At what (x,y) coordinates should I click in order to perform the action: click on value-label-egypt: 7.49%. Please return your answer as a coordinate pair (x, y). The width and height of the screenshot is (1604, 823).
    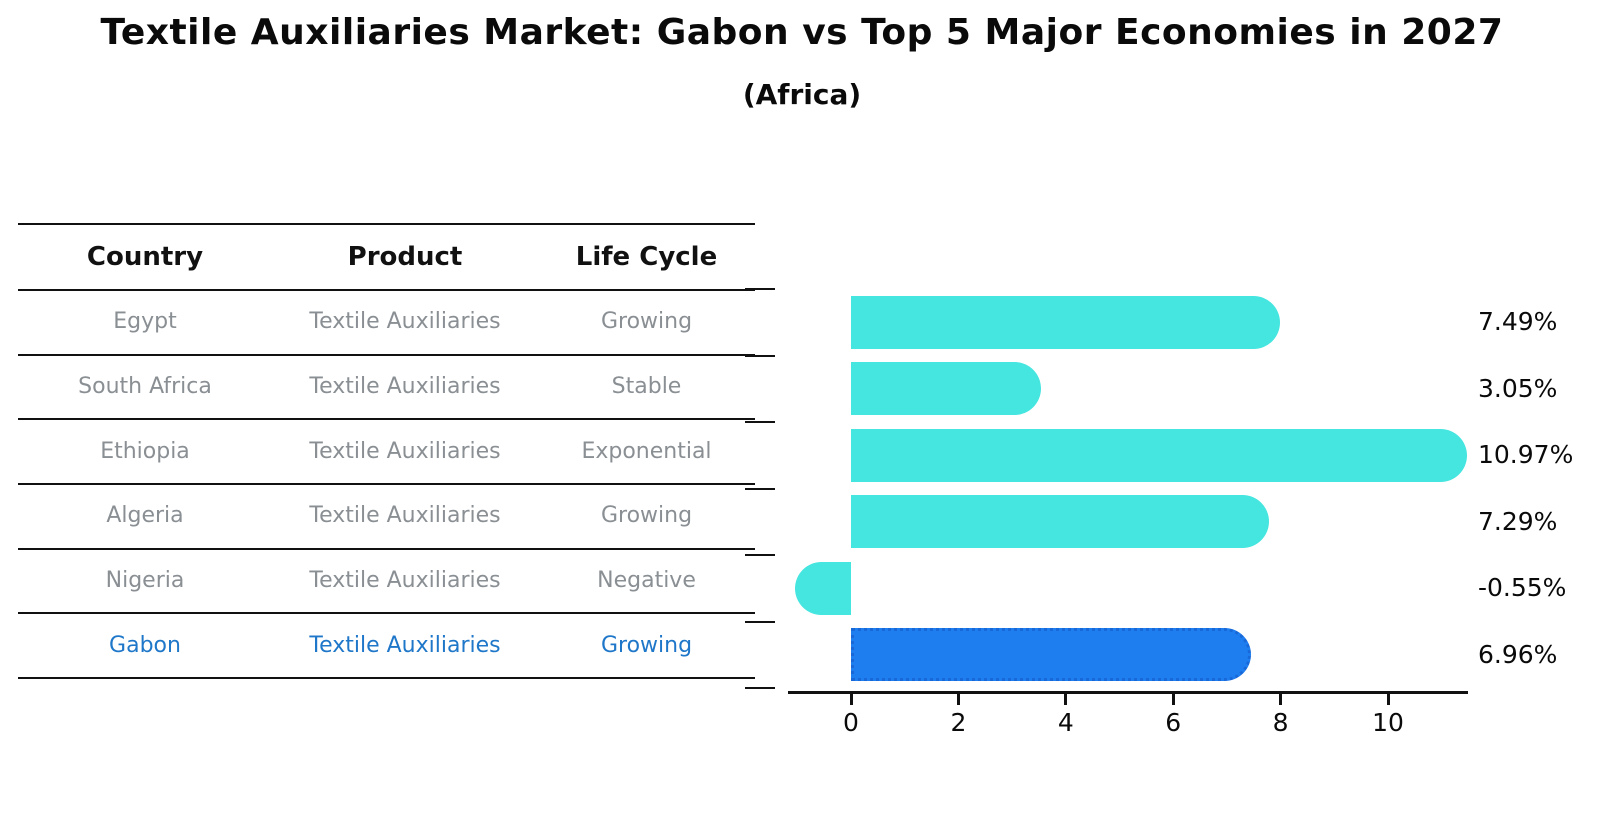
    Looking at the image, I should click on (1518, 322).